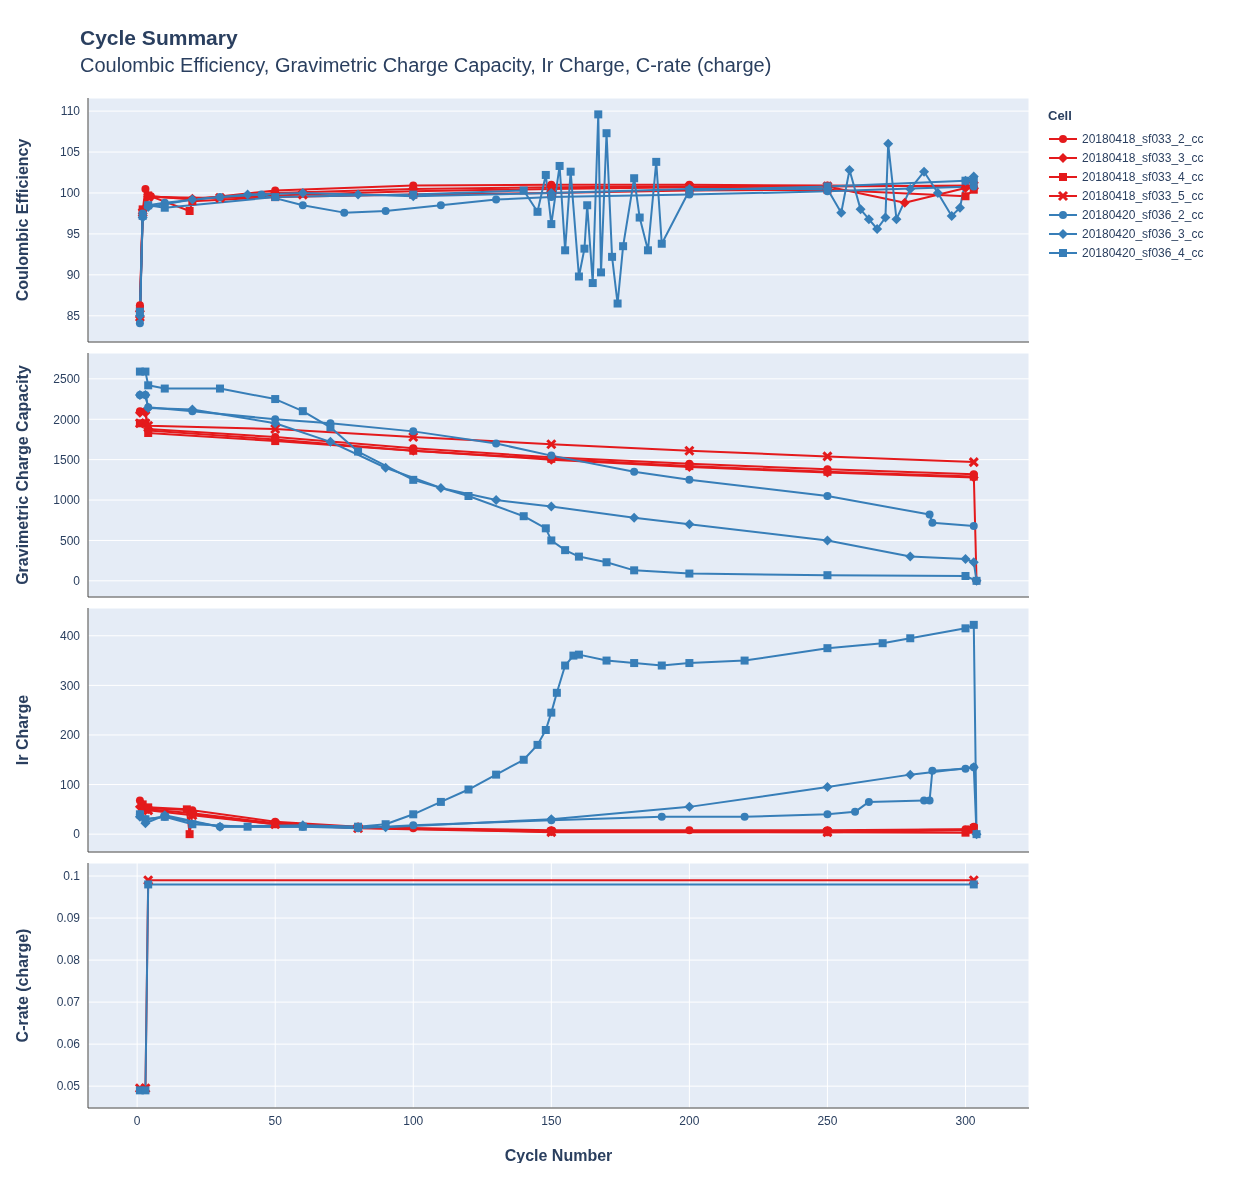  I want to click on legend-label: 20180418_sf033_2_cc, so click(1143, 138).